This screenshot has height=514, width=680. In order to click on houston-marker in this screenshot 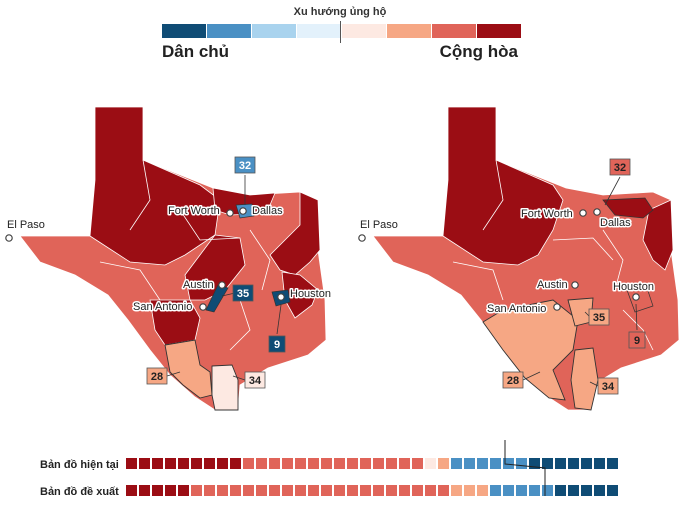, I will do `click(281, 297)`.